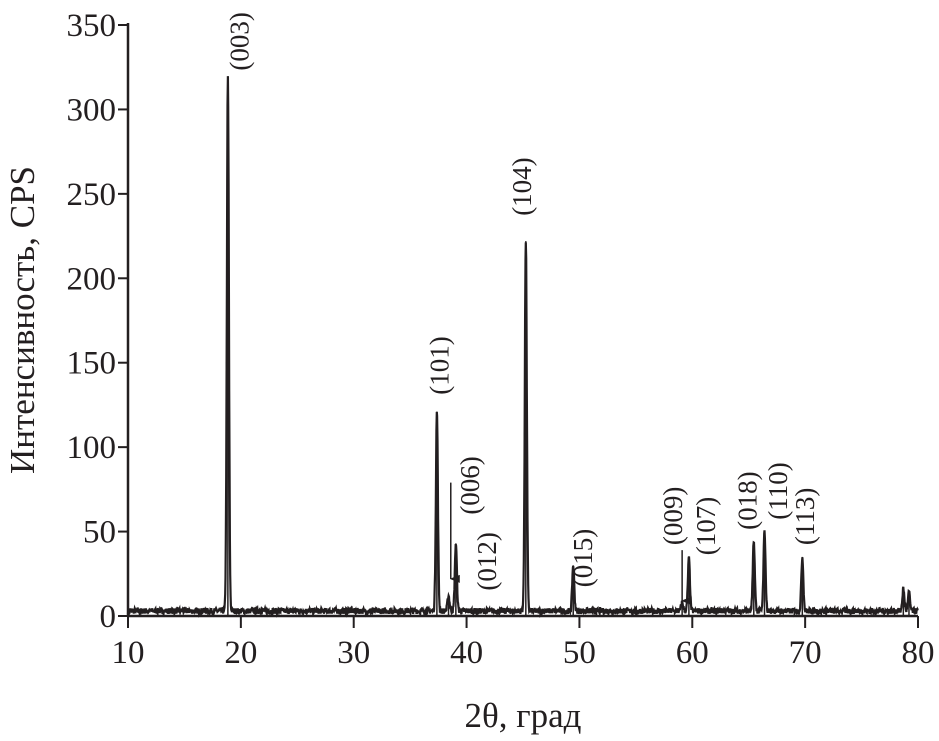 Image resolution: width=939 pixels, height=741 pixels. I want to click on peak-label: (107), so click(706, 526).